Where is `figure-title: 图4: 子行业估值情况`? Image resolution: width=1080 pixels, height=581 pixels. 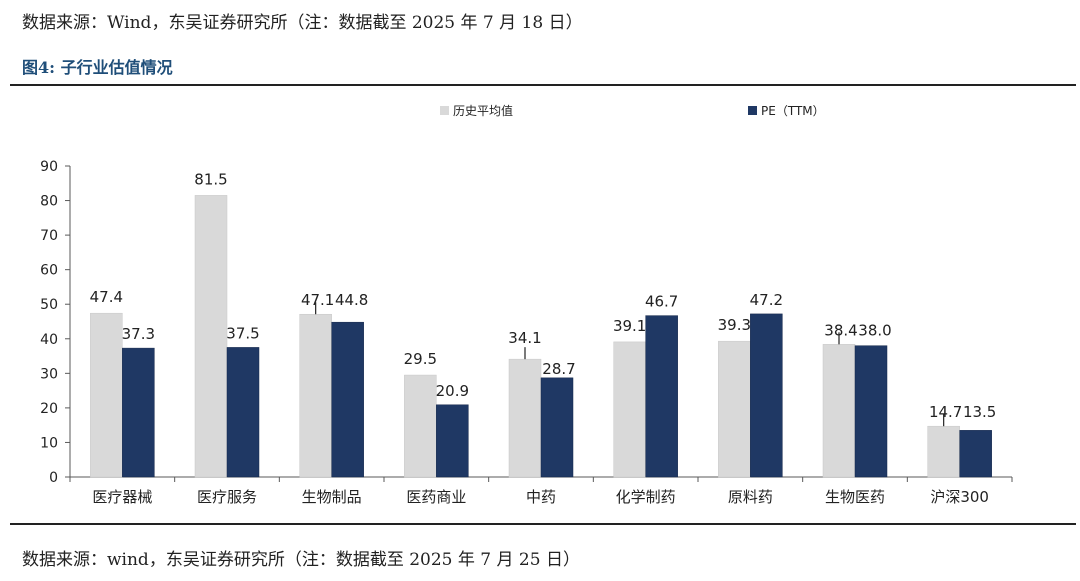 figure-title: 图4: 子行业估值情况 is located at coordinates (97, 67).